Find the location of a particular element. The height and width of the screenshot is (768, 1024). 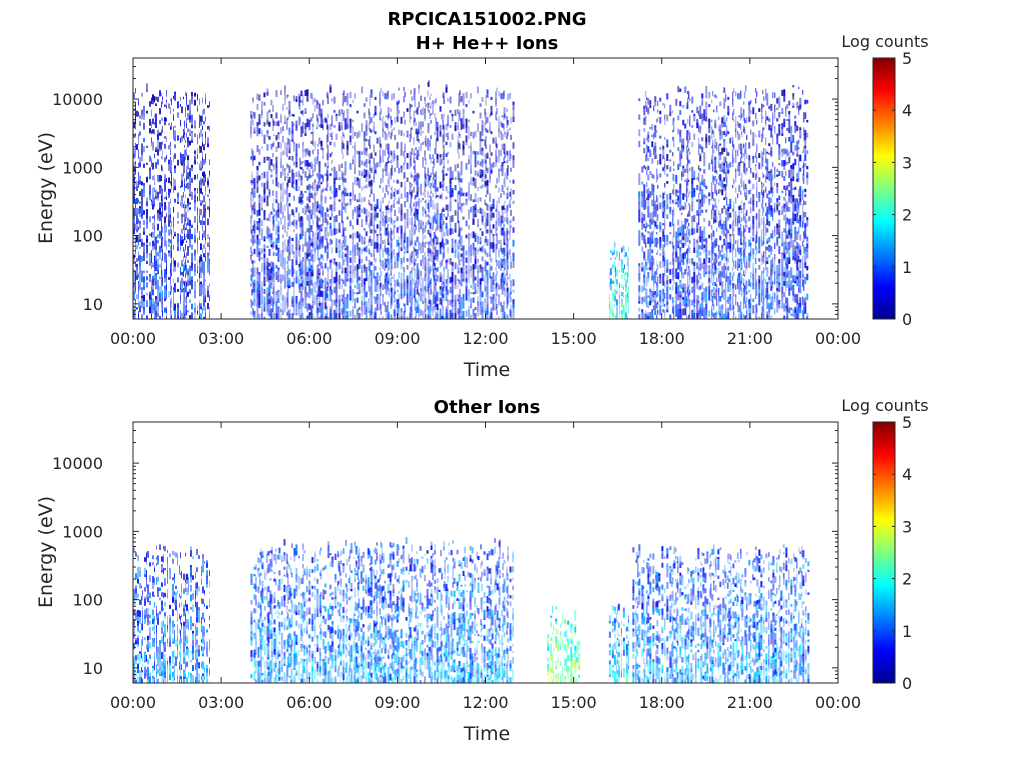

panel-title: H+ He++ Ions is located at coordinates (487, 43).